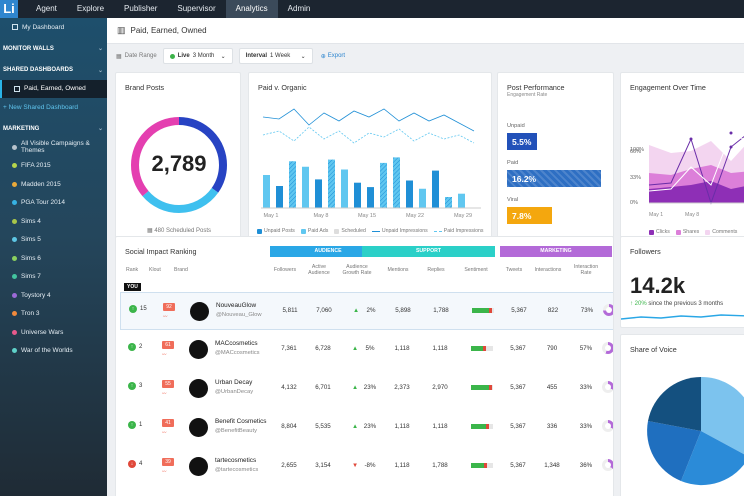 Image resolution: width=744 pixels, height=496 pixels. Describe the element at coordinates (53, 295) in the screenshot. I see `sidebar-item-campaign: Toystory 4` at that location.